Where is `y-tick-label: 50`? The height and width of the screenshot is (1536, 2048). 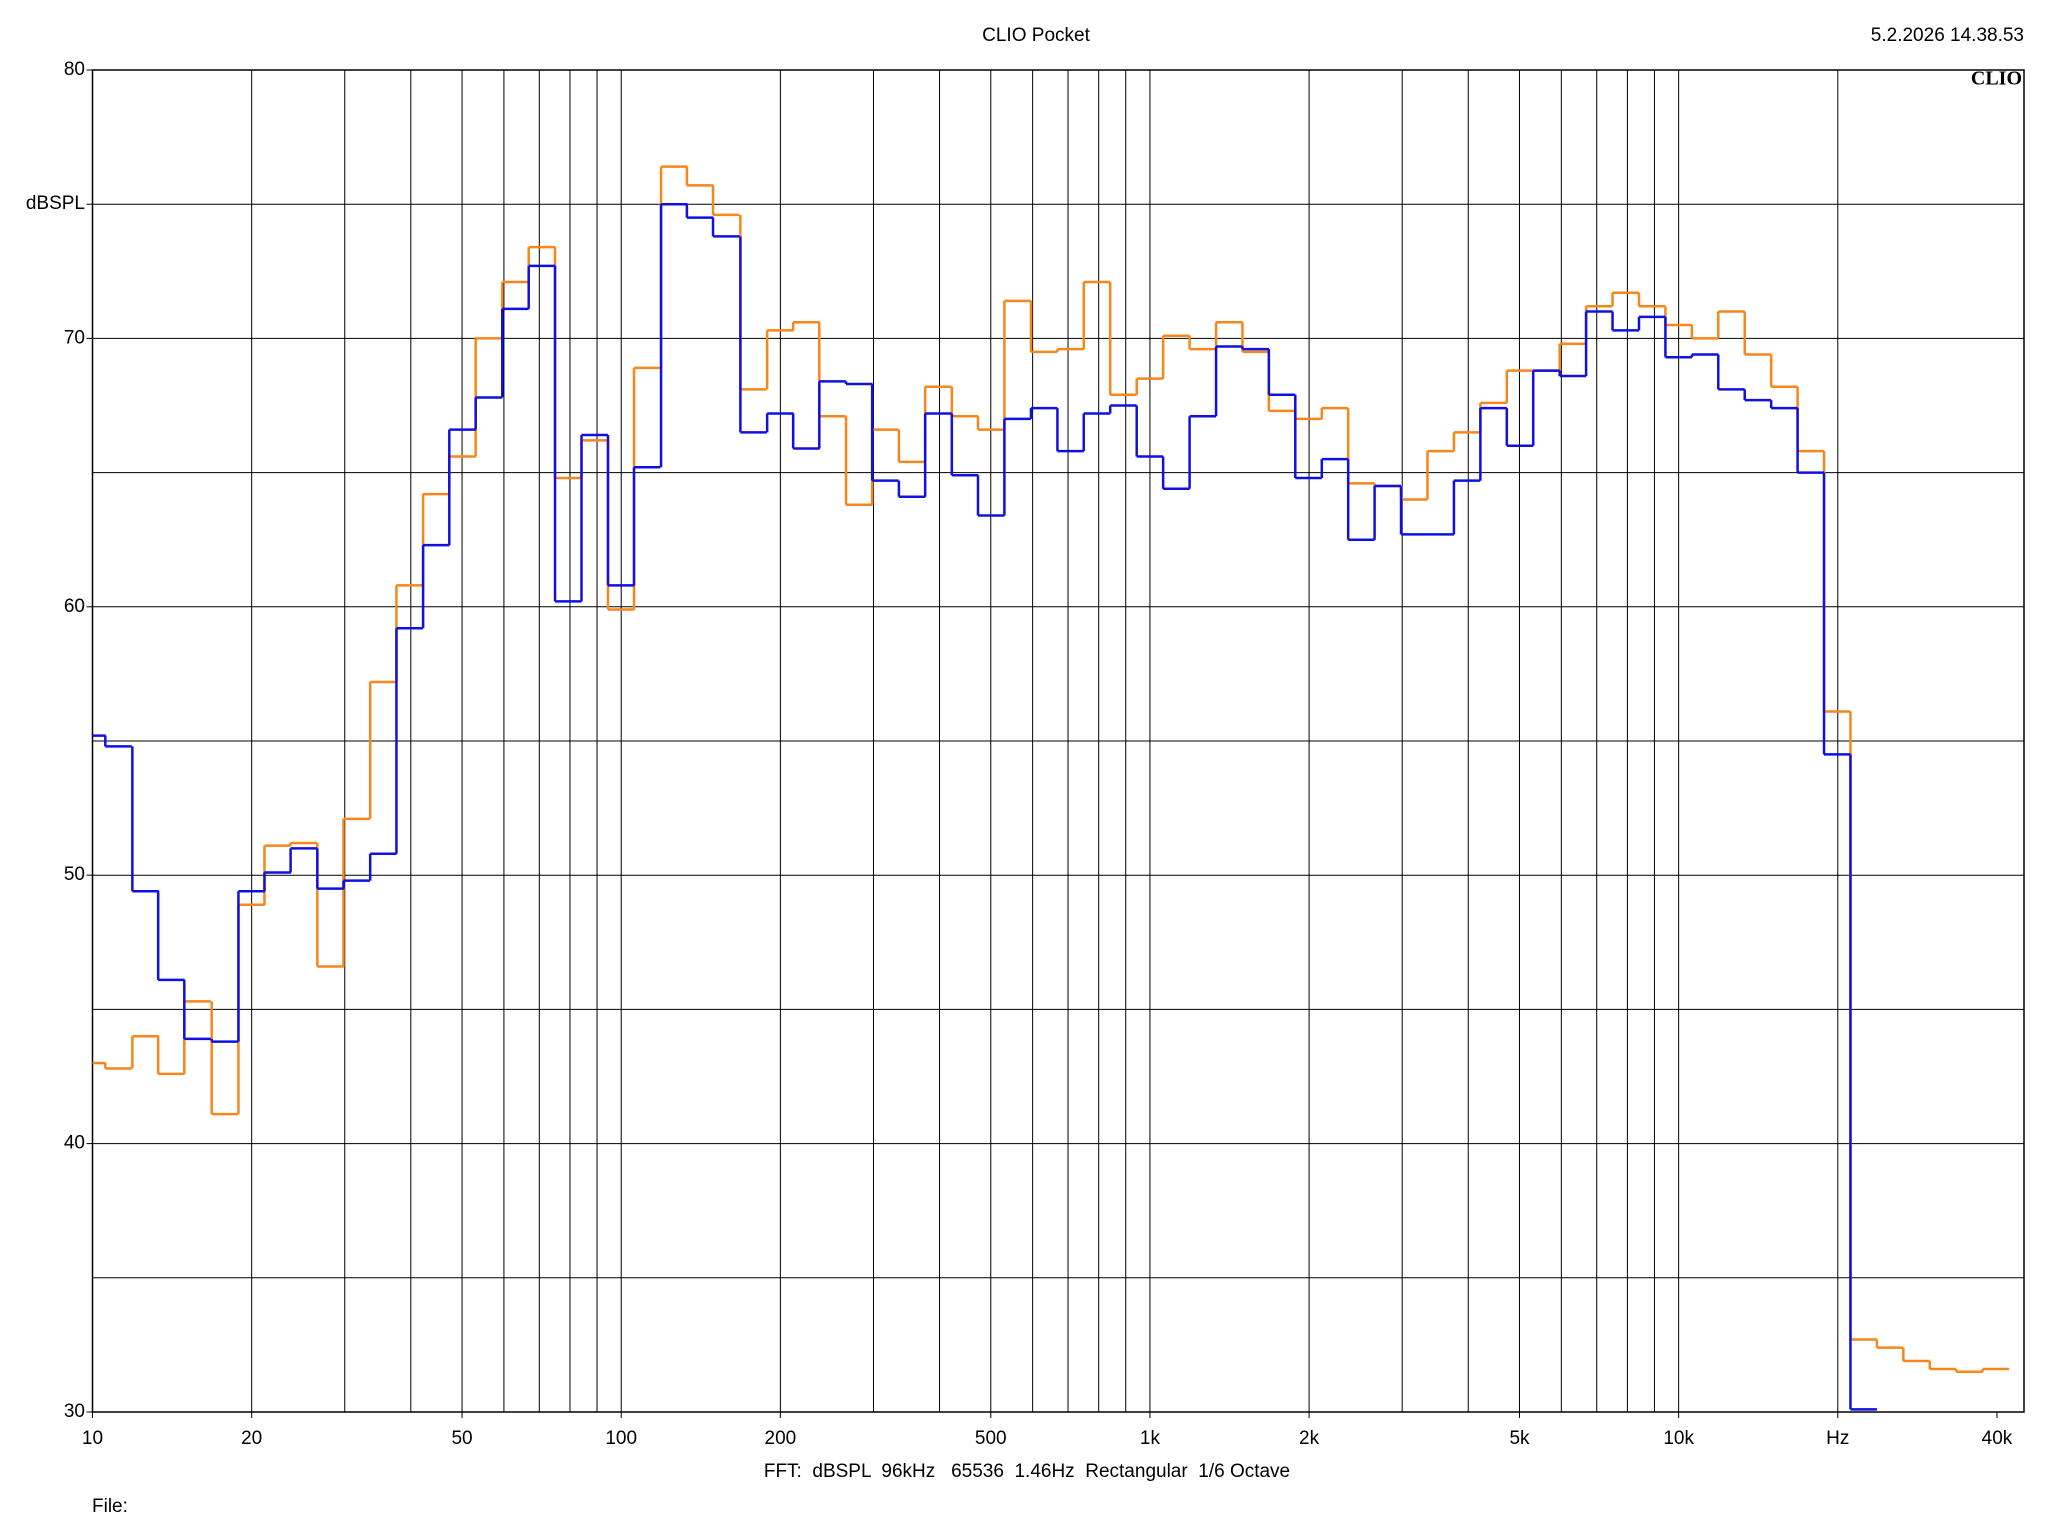
y-tick-label: 50 is located at coordinates (74, 874).